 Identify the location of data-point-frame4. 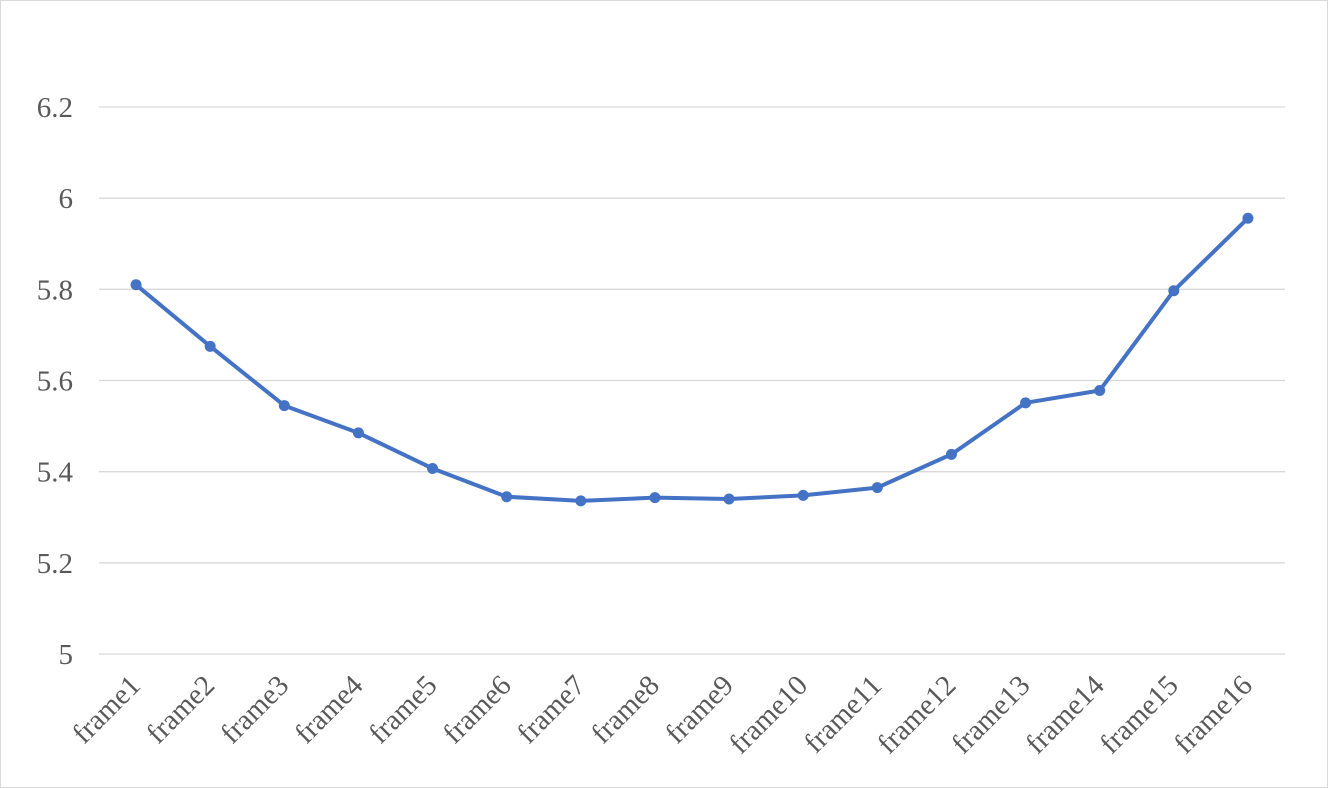
(358, 433).